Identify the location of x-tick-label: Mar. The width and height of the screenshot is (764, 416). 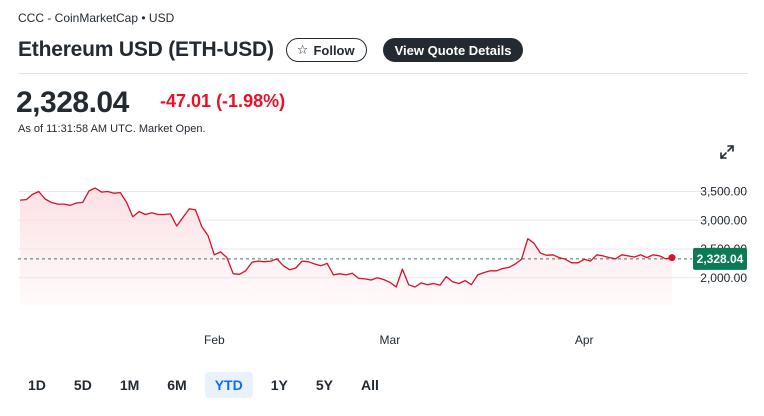
(390, 340).